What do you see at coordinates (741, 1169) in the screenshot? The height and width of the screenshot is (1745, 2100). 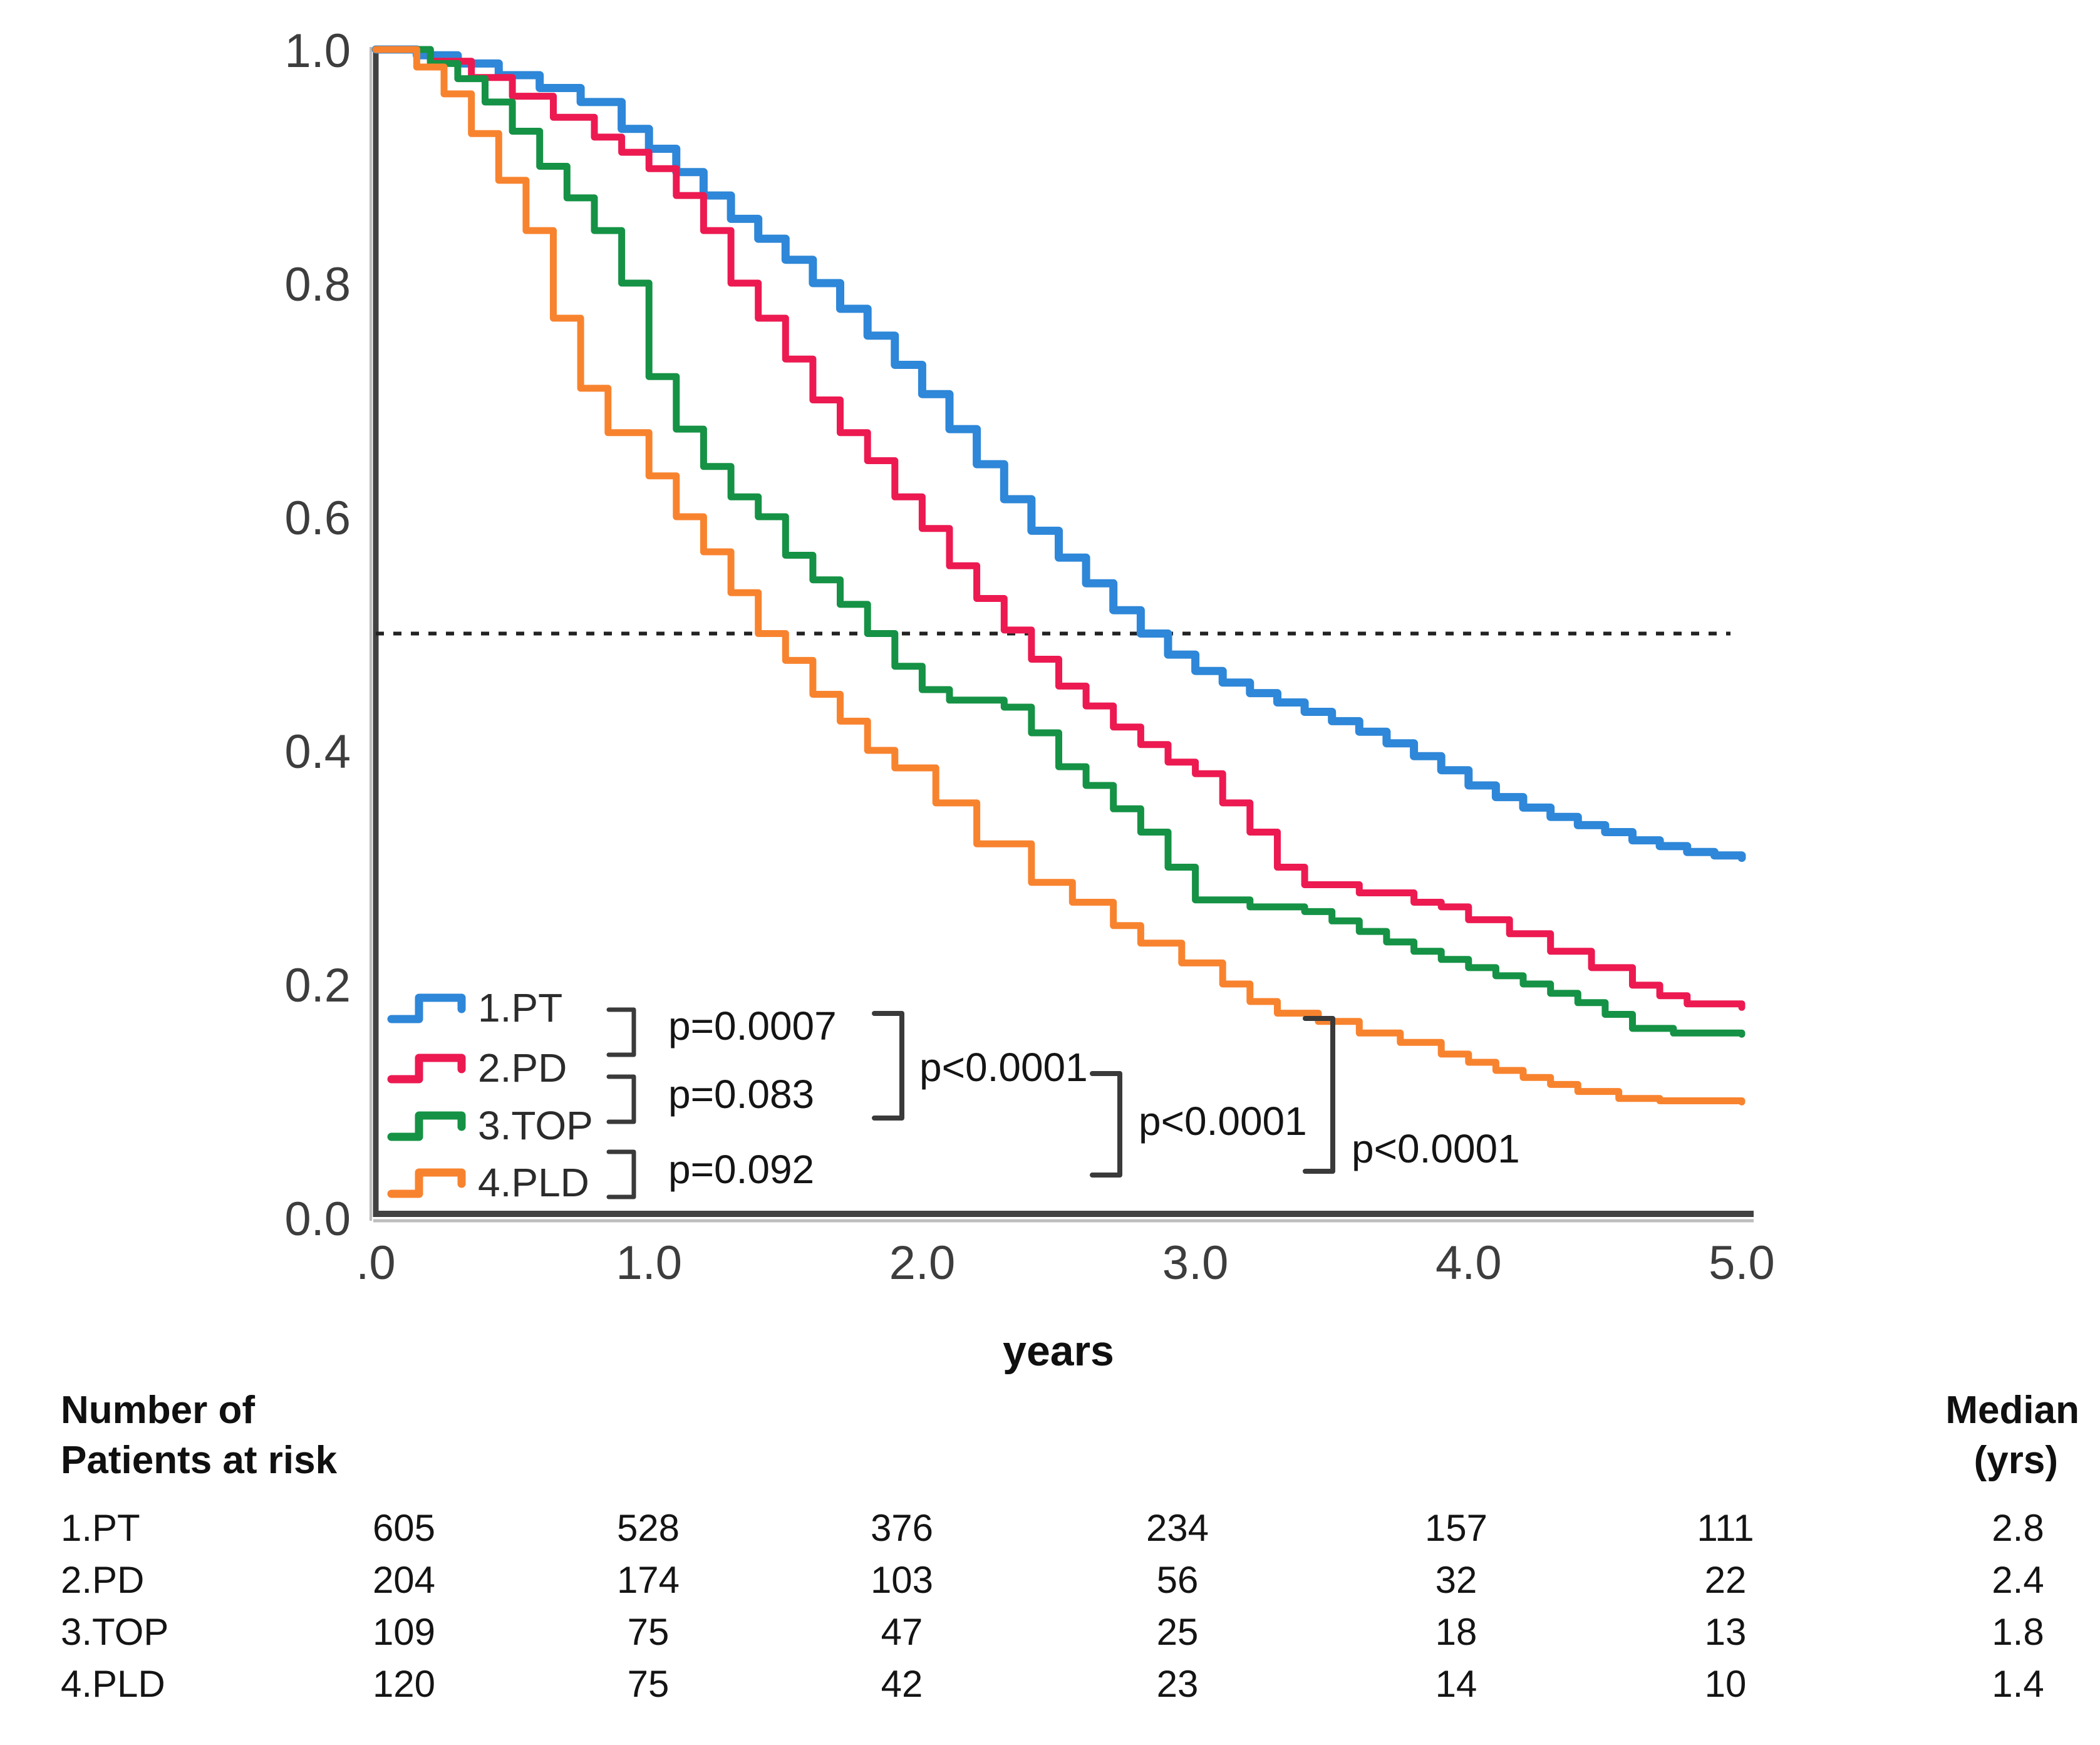 I see `pvalue-label: p=0.092` at bounding box center [741, 1169].